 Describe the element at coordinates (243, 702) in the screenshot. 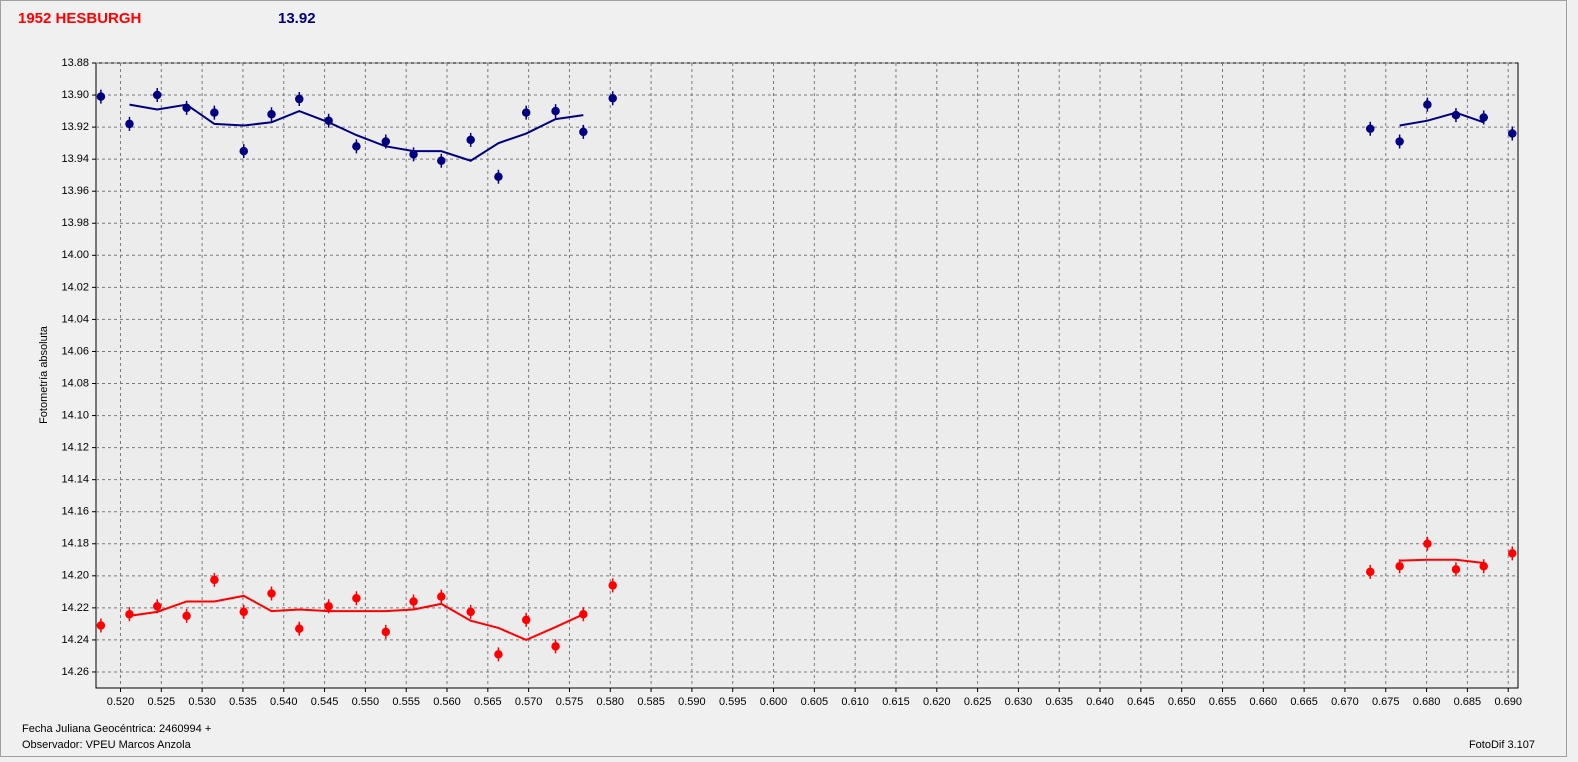

I see `x-tick-label: 0.535` at that location.